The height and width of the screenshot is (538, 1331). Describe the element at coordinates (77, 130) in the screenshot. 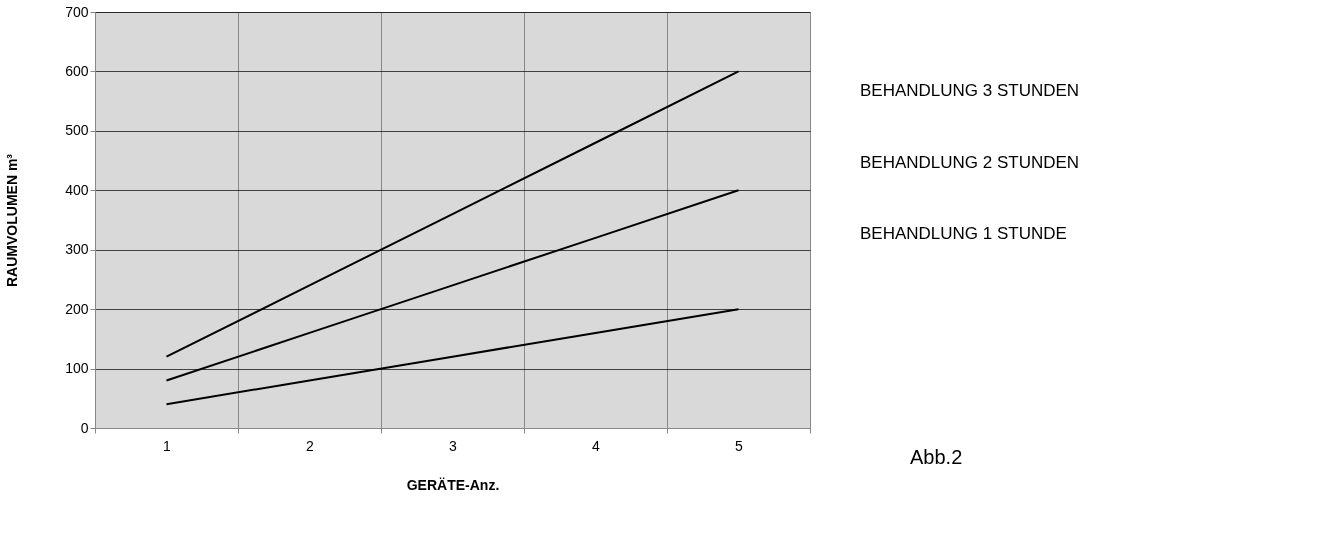

I see `y-tick-label: 500` at that location.